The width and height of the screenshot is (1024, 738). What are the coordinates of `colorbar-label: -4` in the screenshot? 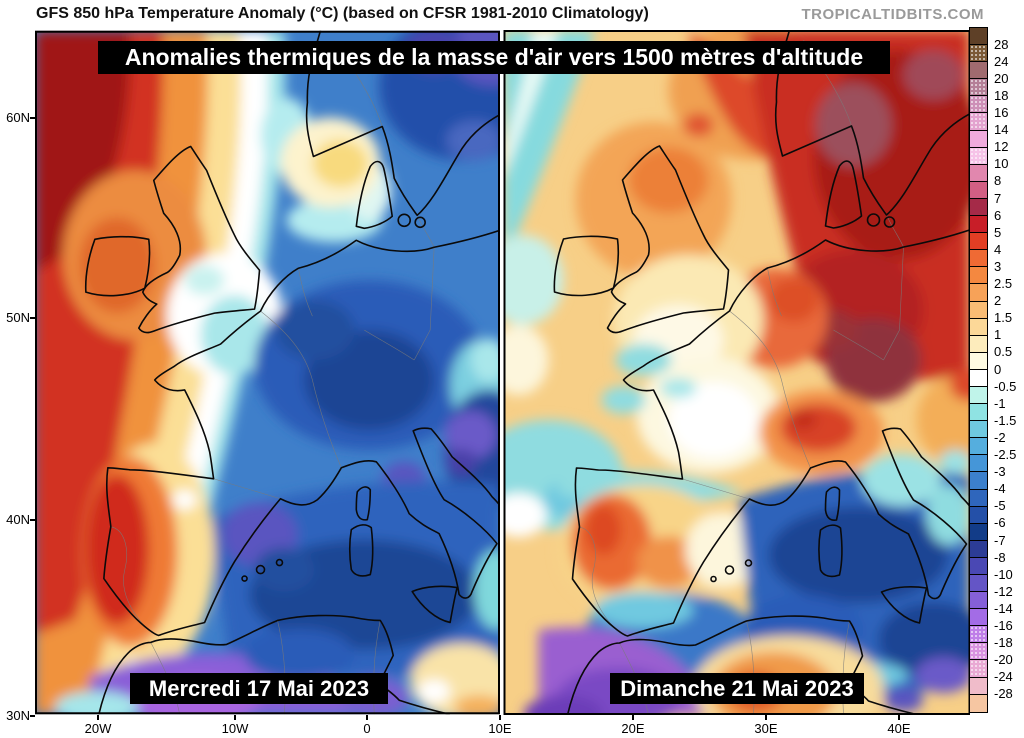 It's located at (1000, 489).